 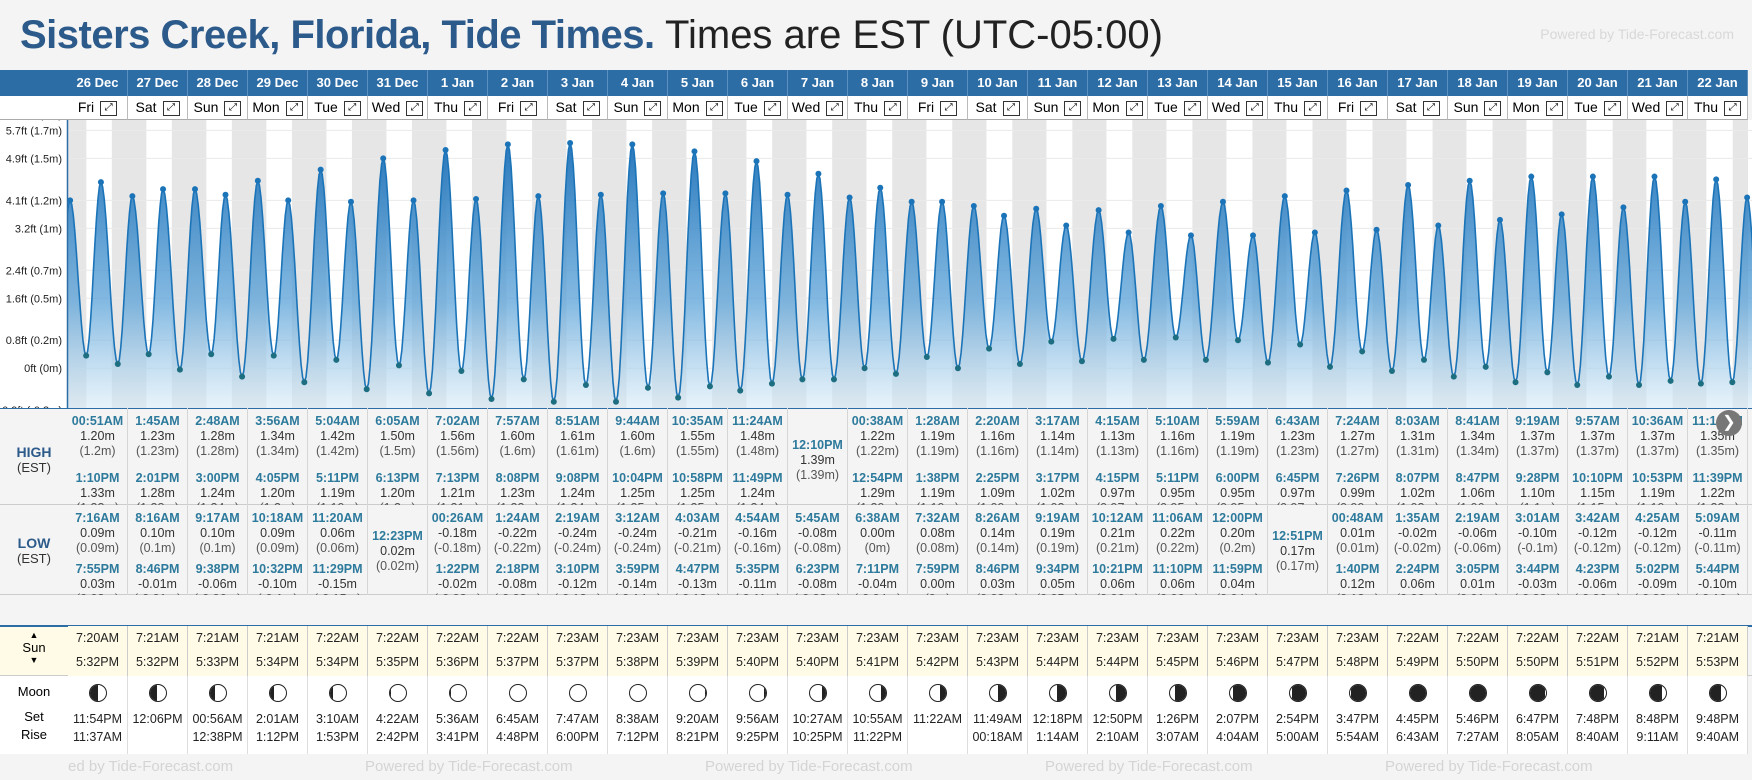 I want to click on high-tide-height-alt: (1.23m), so click(x=1297, y=451).